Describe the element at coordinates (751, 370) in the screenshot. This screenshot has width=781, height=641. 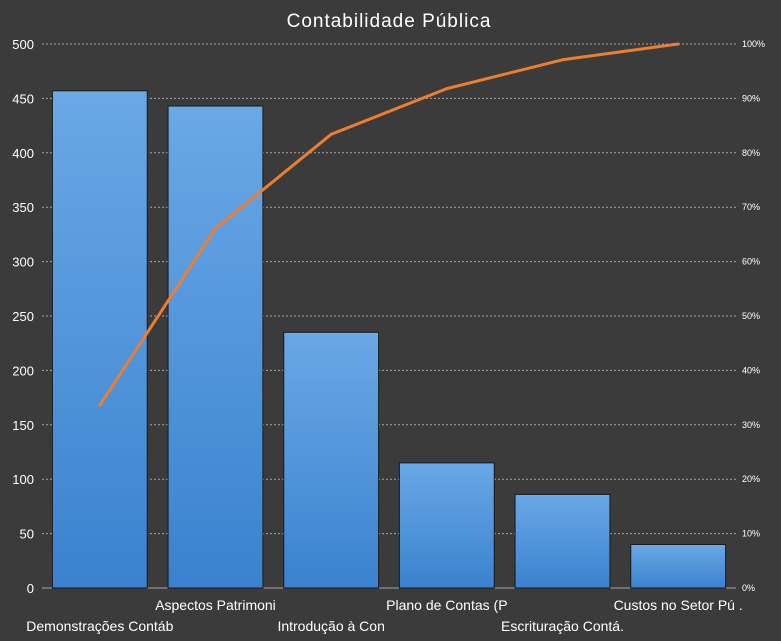
I see `right-tick-label: 40%` at that location.